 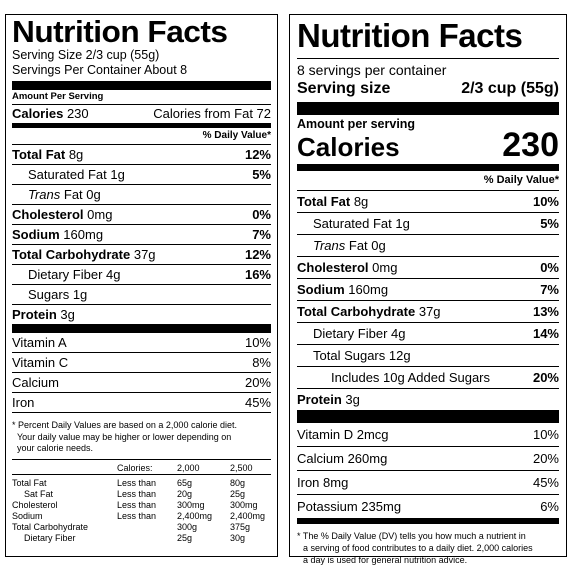 What do you see at coordinates (141, 342) in the screenshot?
I see `old-row-vitamin-a: Vitamin A 10%` at bounding box center [141, 342].